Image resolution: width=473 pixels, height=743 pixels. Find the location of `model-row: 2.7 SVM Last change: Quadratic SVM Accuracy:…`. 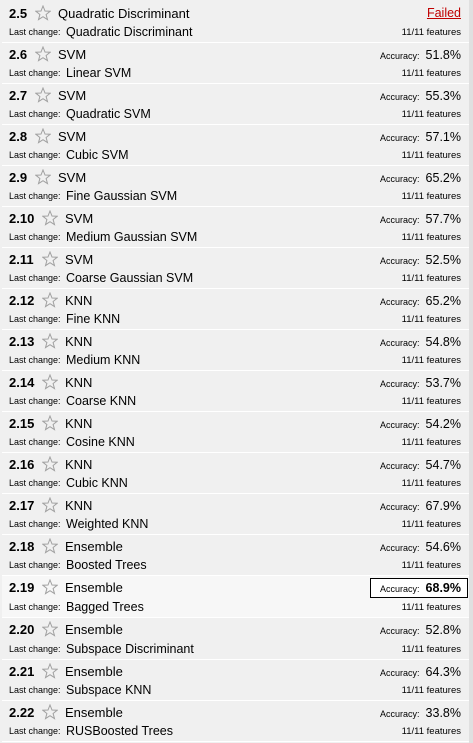

model-row: 2.7 SVM Last change: Quadratic SVM Accuracy:… is located at coordinates (235, 104).